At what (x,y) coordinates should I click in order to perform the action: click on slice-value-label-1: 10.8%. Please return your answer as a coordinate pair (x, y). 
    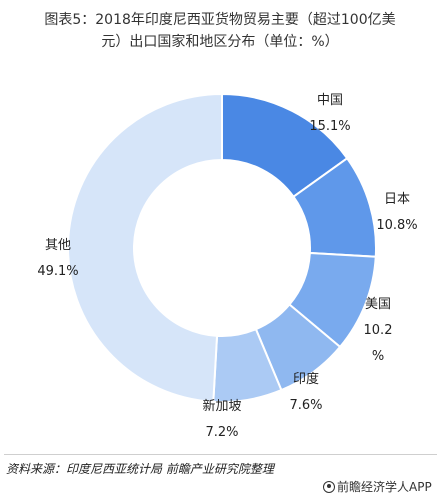
    Looking at the image, I should click on (396, 225).